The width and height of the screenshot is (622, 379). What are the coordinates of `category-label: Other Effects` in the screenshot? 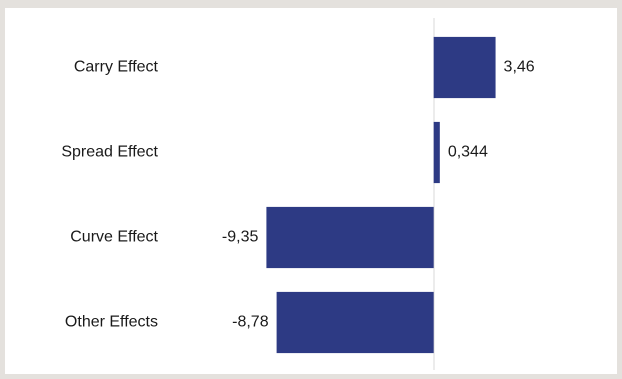 It's located at (111, 322).